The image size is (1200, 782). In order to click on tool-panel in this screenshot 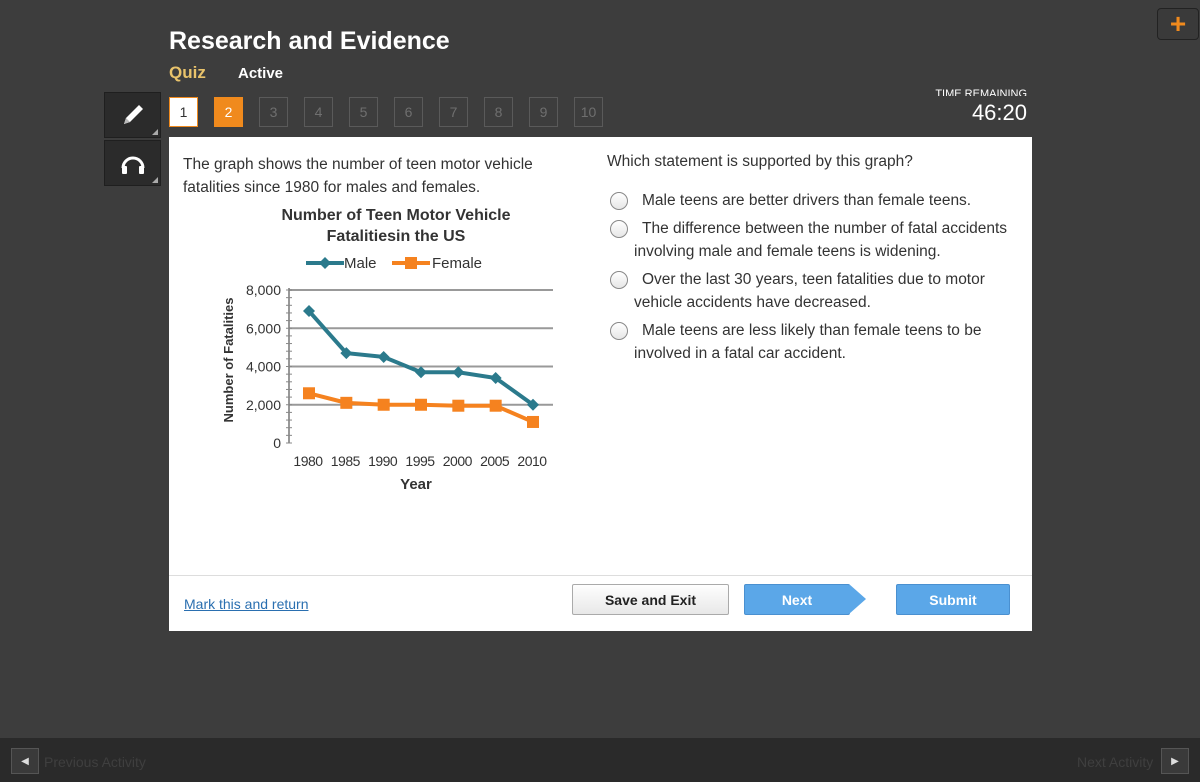, I will do `click(132, 140)`.